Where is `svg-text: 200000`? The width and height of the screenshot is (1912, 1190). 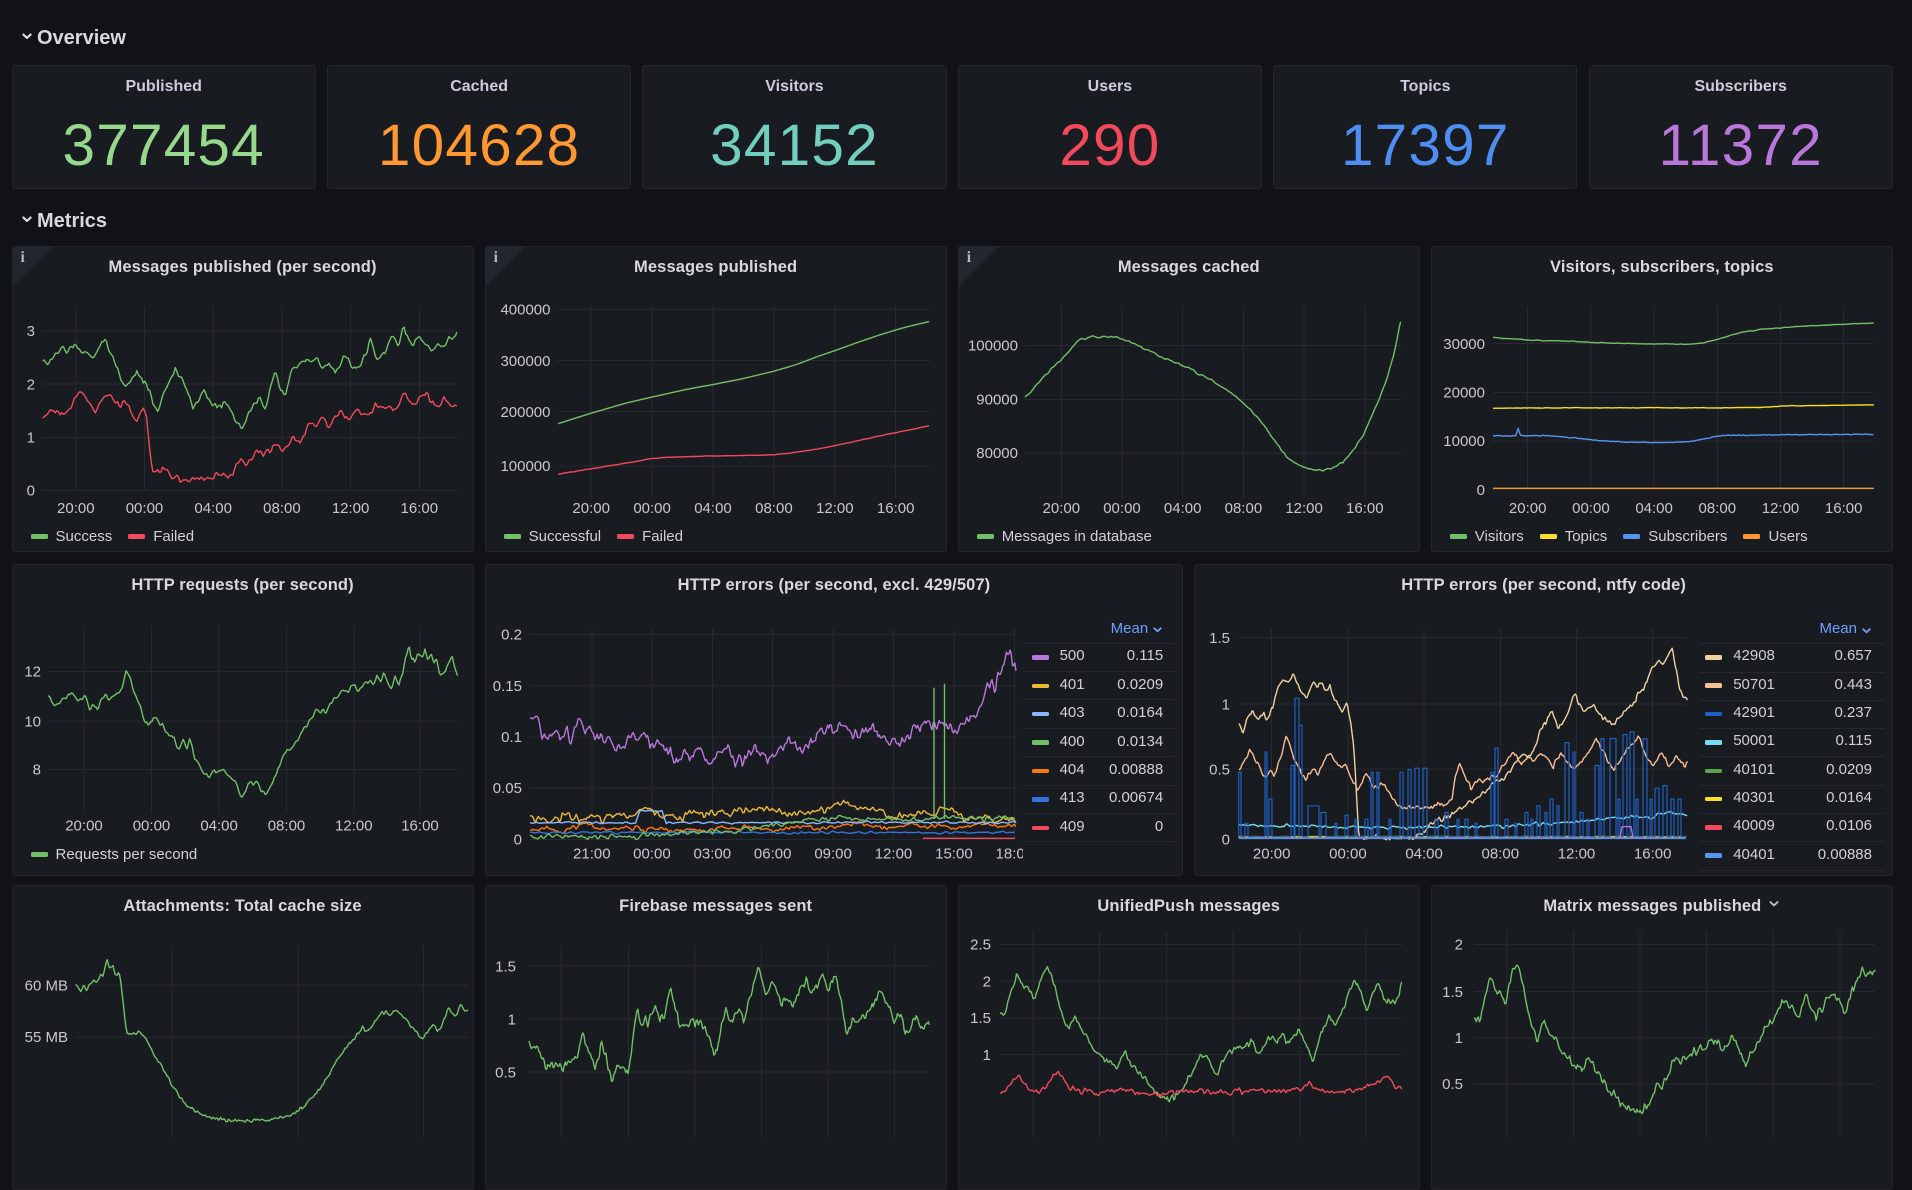 svg-text: 200000 is located at coordinates (525, 412).